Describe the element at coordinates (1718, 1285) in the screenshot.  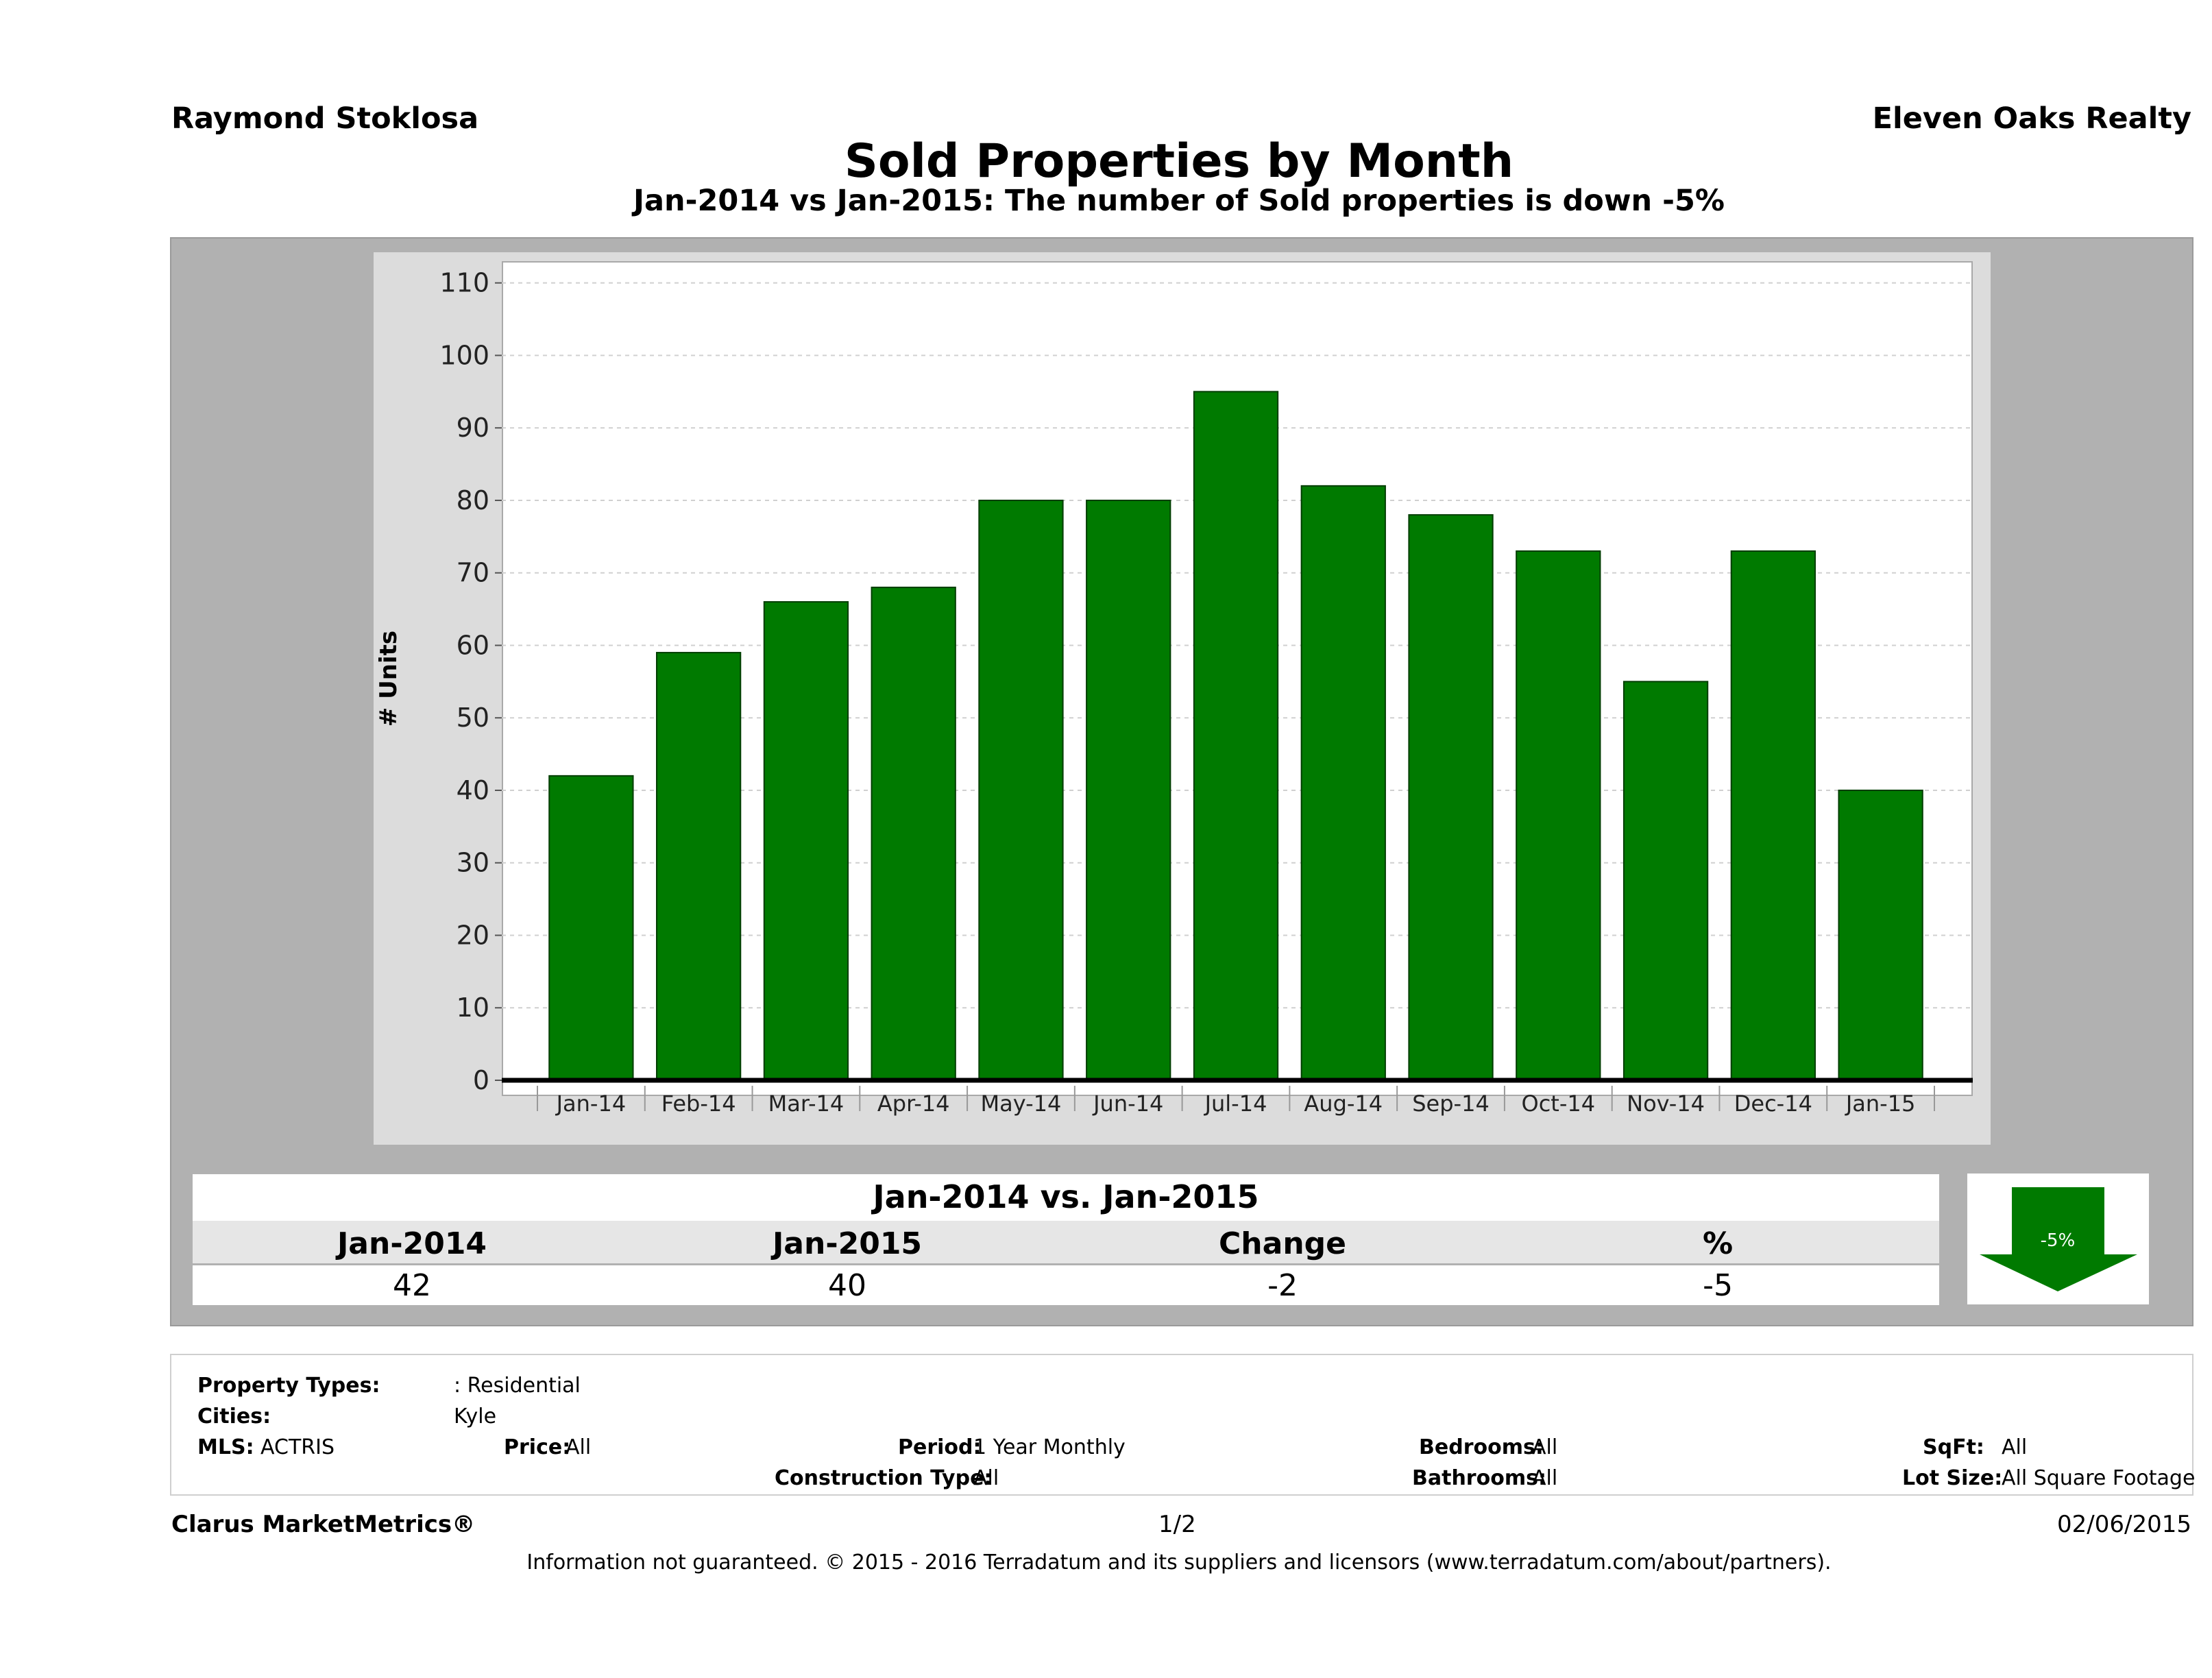
I see `value-percent: -5` at that location.